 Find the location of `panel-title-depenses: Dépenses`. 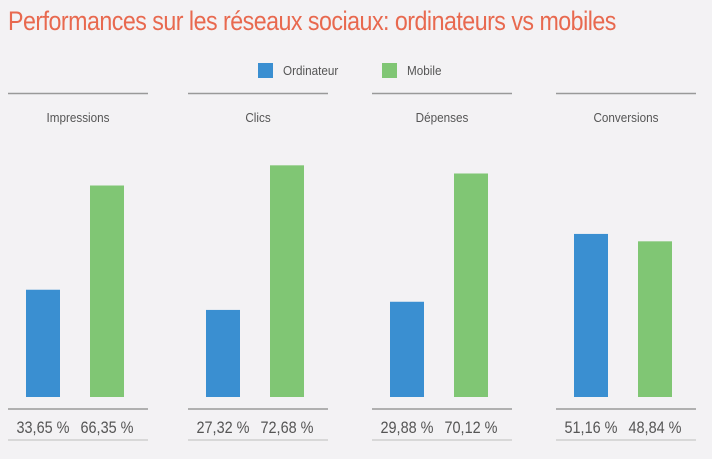

panel-title-depenses: Dépenses is located at coordinates (442, 117).